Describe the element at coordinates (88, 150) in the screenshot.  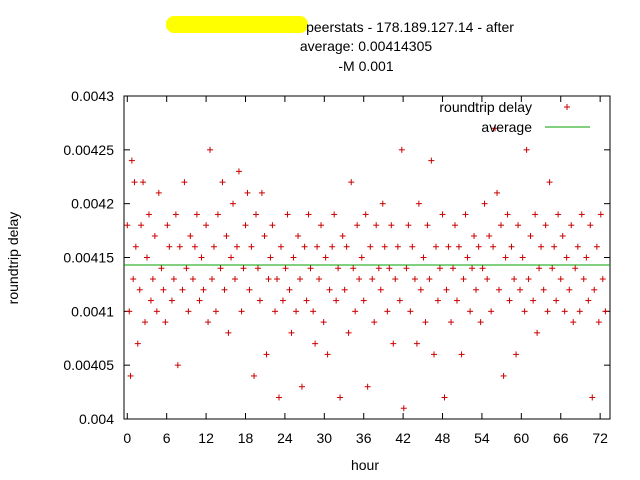
I see `y-tick-label: 0.00425` at that location.